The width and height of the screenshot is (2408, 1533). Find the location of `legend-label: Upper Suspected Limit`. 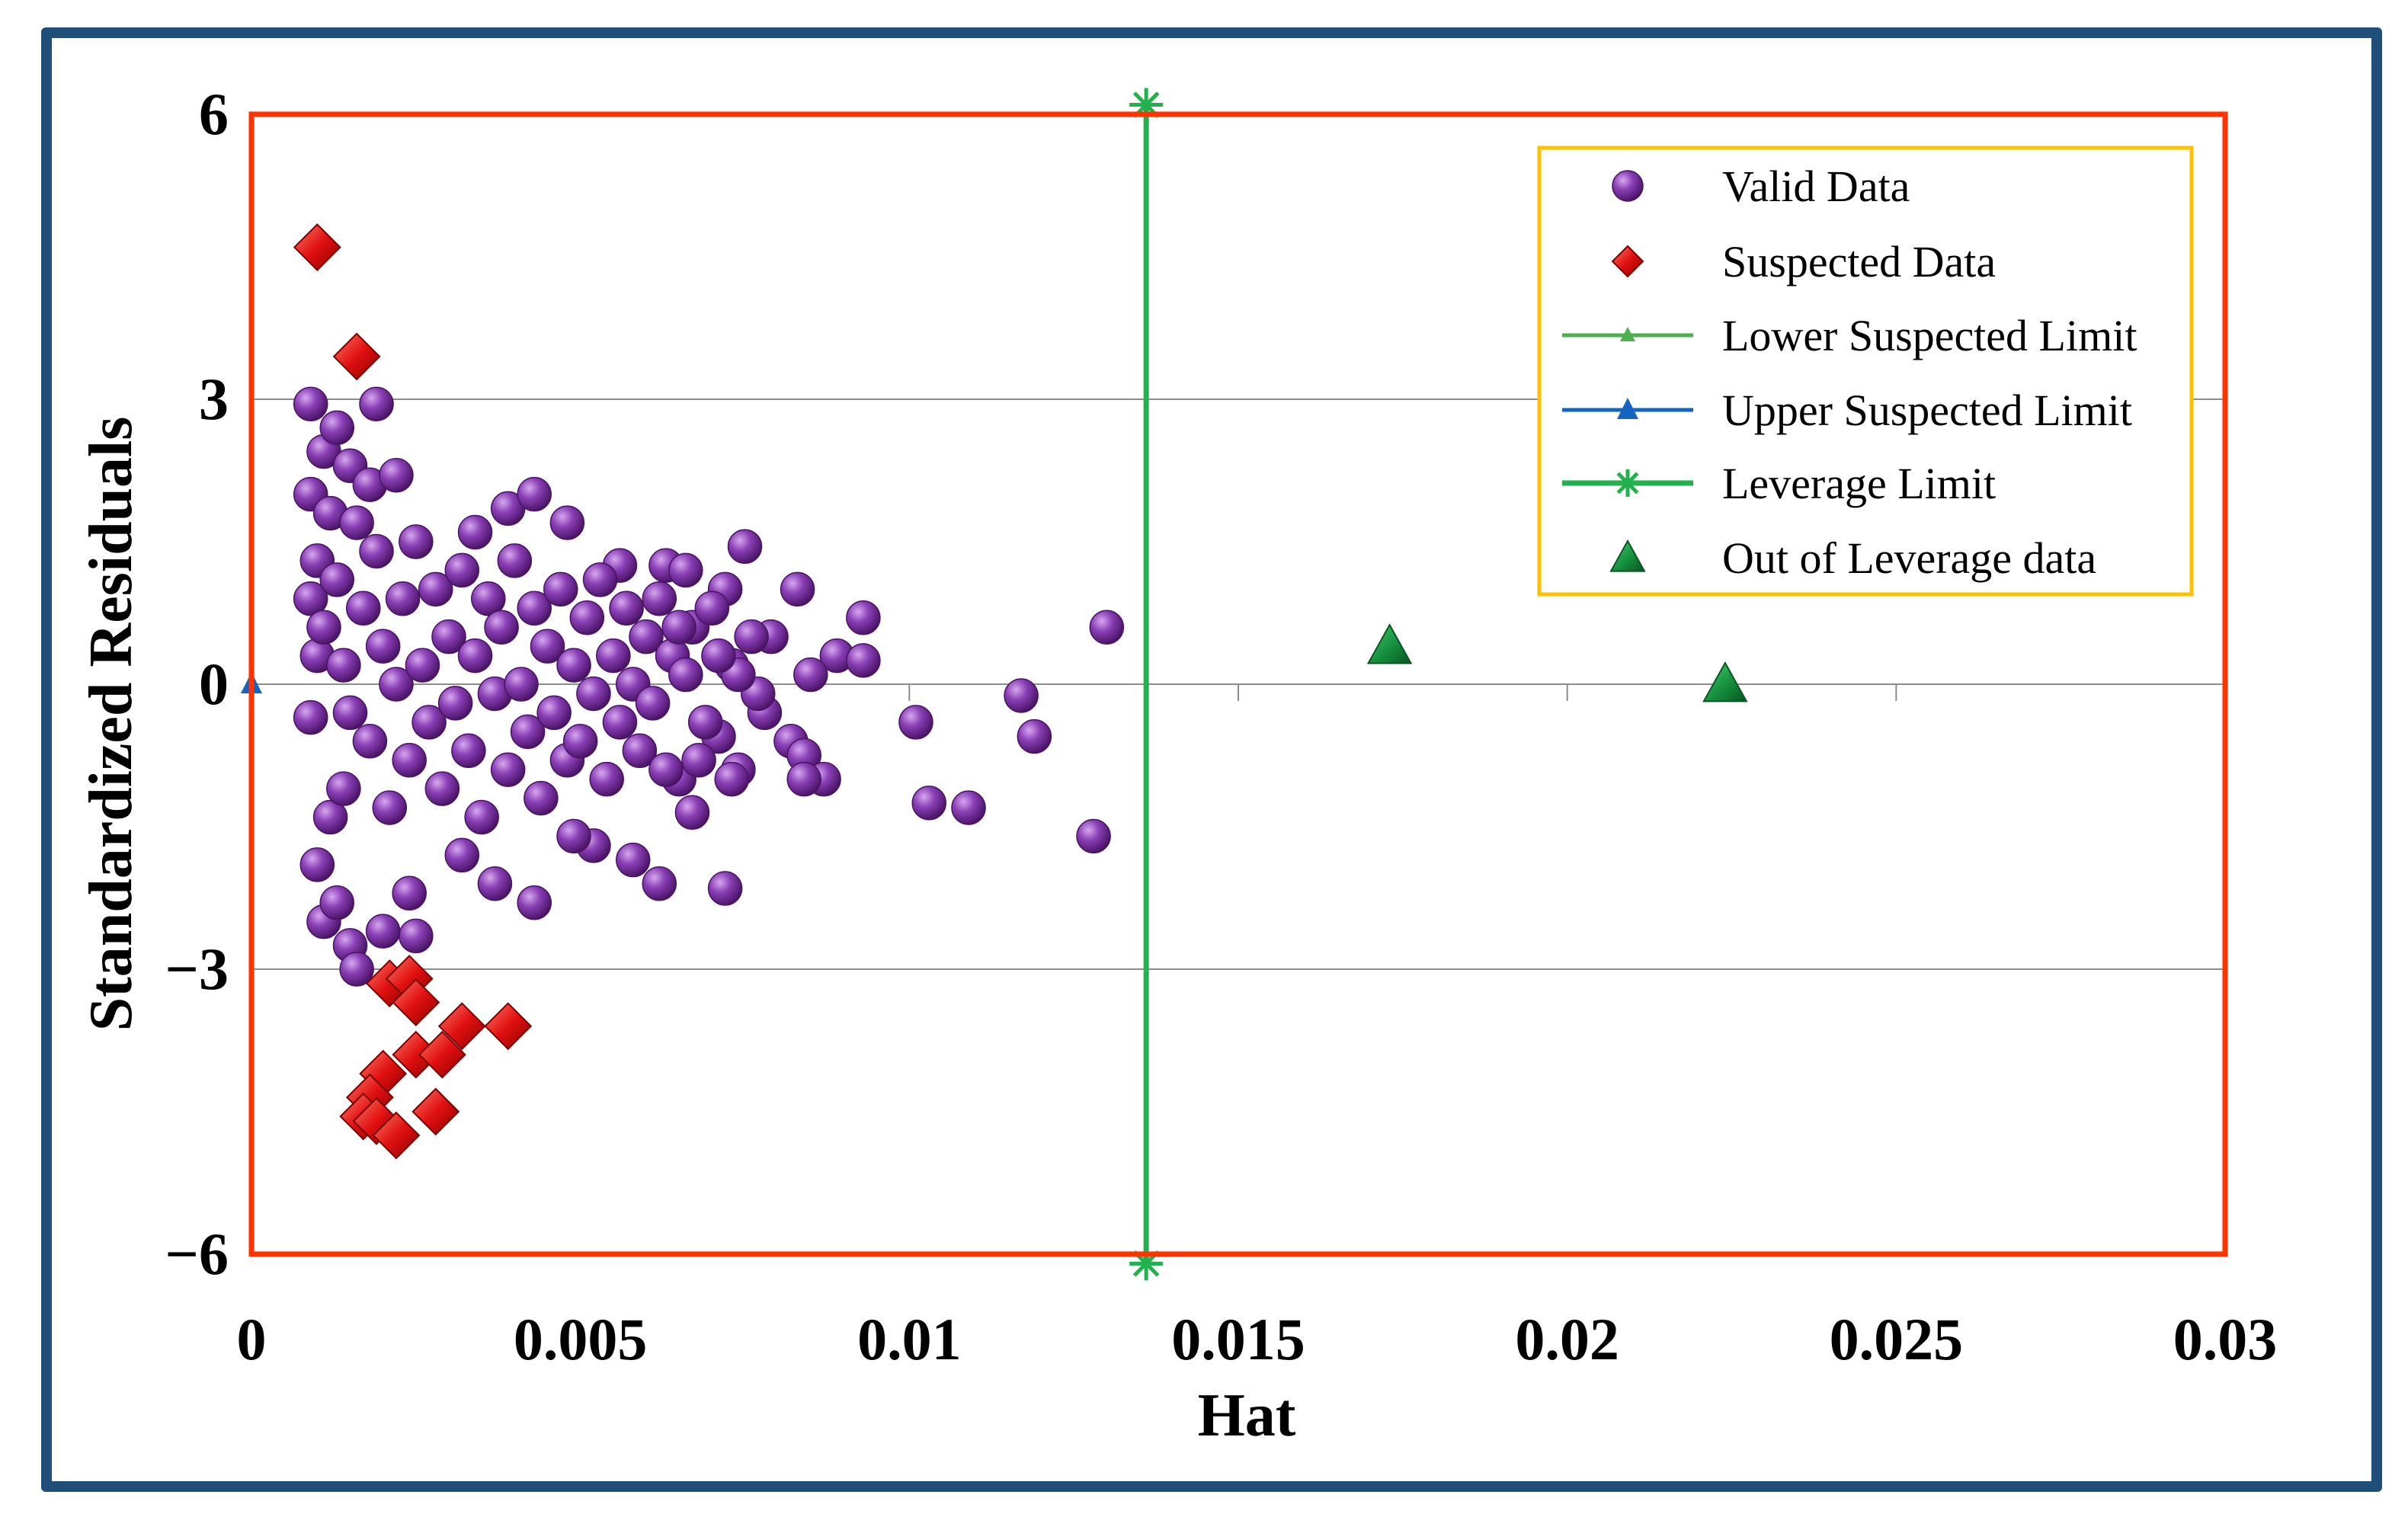

legend-label: Upper Suspected Limit is located at coordinates (1927, 411).